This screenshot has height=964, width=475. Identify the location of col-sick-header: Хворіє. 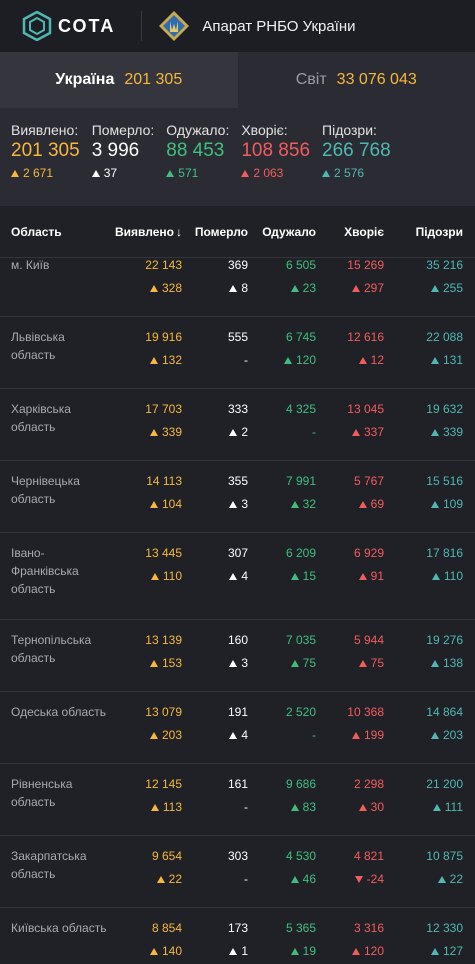
(364, 231).